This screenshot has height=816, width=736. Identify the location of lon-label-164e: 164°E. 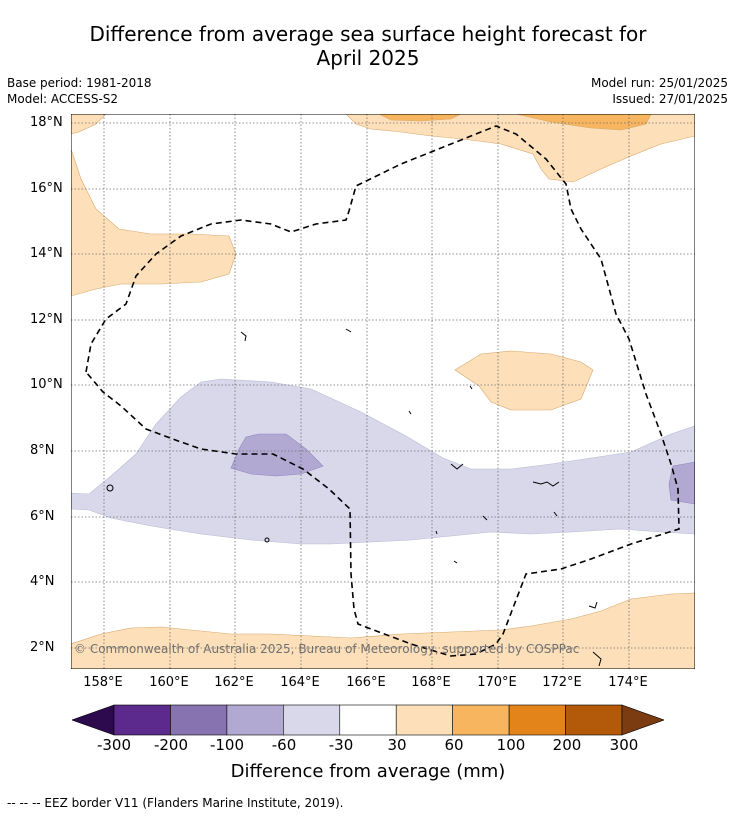
(300, 682).